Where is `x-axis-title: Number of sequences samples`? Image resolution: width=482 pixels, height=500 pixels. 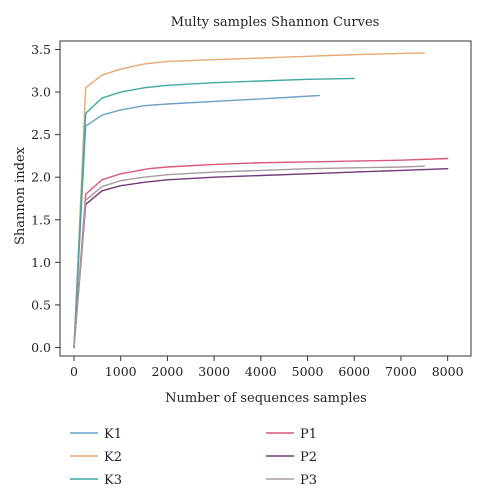
x-axis-title: Number of sequences samples is located at coordinates (266, 398).